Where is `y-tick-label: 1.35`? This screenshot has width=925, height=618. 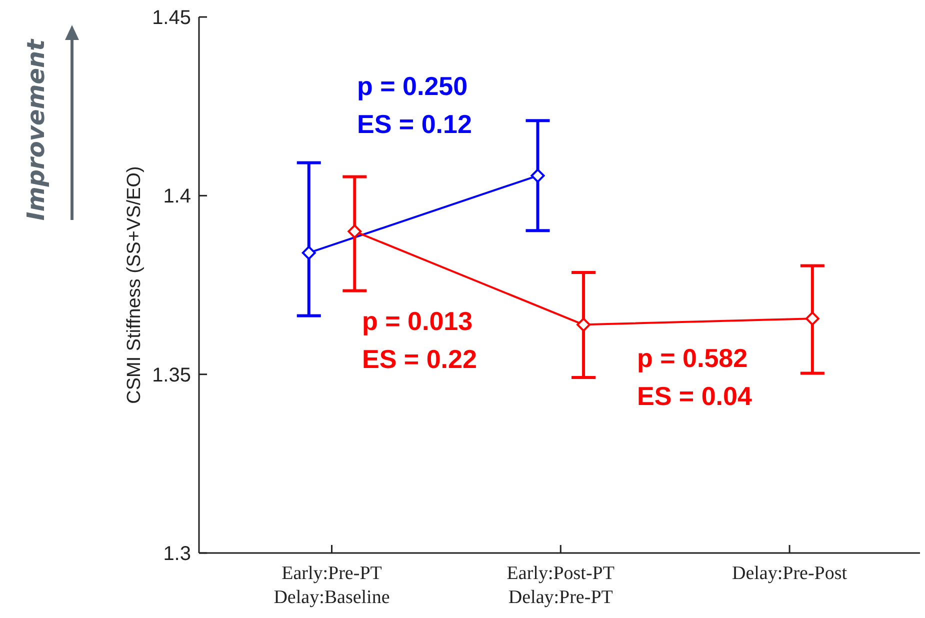
y-tick-label: 1.35 is located at coordinates (171, 375).